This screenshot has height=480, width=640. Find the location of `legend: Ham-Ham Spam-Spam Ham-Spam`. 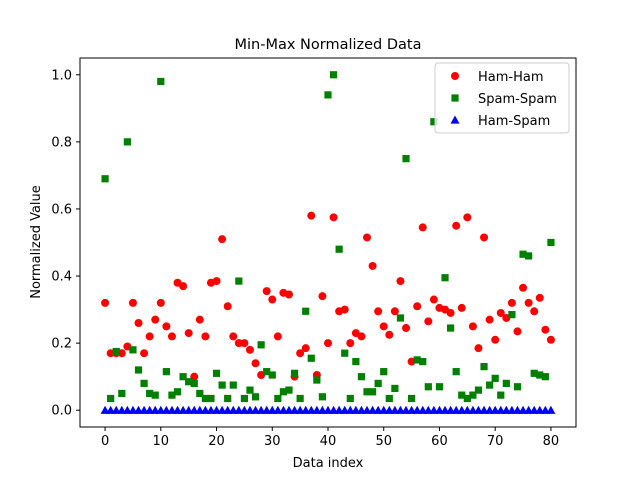

legend: Ham-Ham Spam-Spam Ham-Spam is located at coordinates (502, 98).